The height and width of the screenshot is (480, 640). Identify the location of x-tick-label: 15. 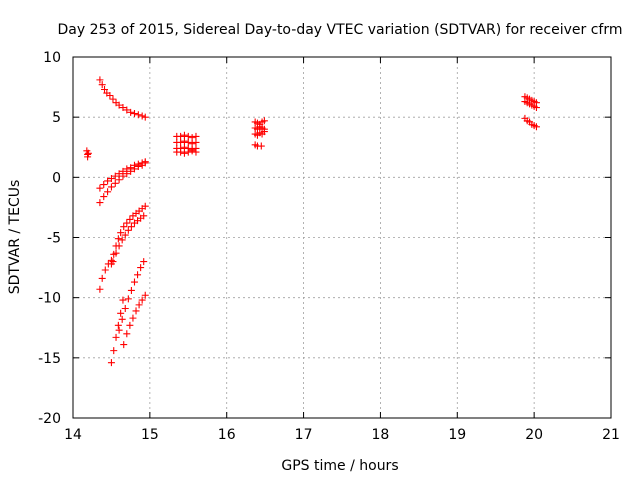
(150, 435).